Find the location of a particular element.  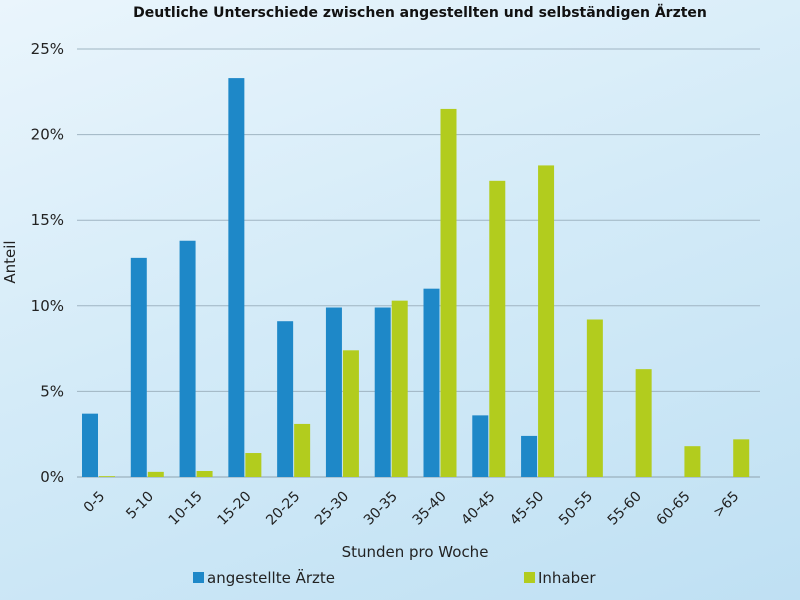

x-tick-label: 10-15 is located at coordinates (186, 509).